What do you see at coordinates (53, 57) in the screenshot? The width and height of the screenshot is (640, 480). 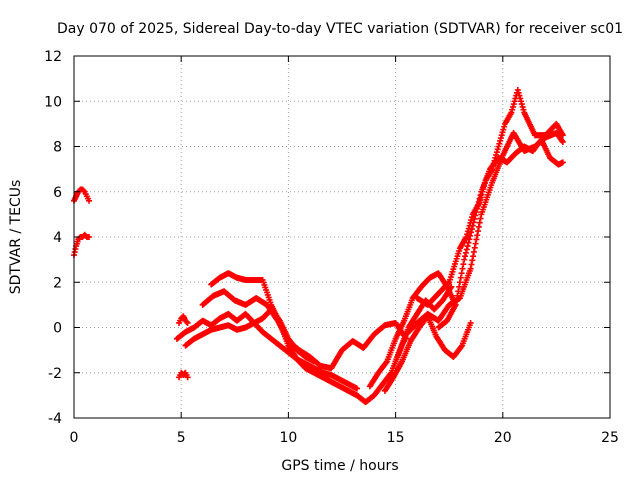 I see `y-tick-label: 12` at bounding box center [53, 57].